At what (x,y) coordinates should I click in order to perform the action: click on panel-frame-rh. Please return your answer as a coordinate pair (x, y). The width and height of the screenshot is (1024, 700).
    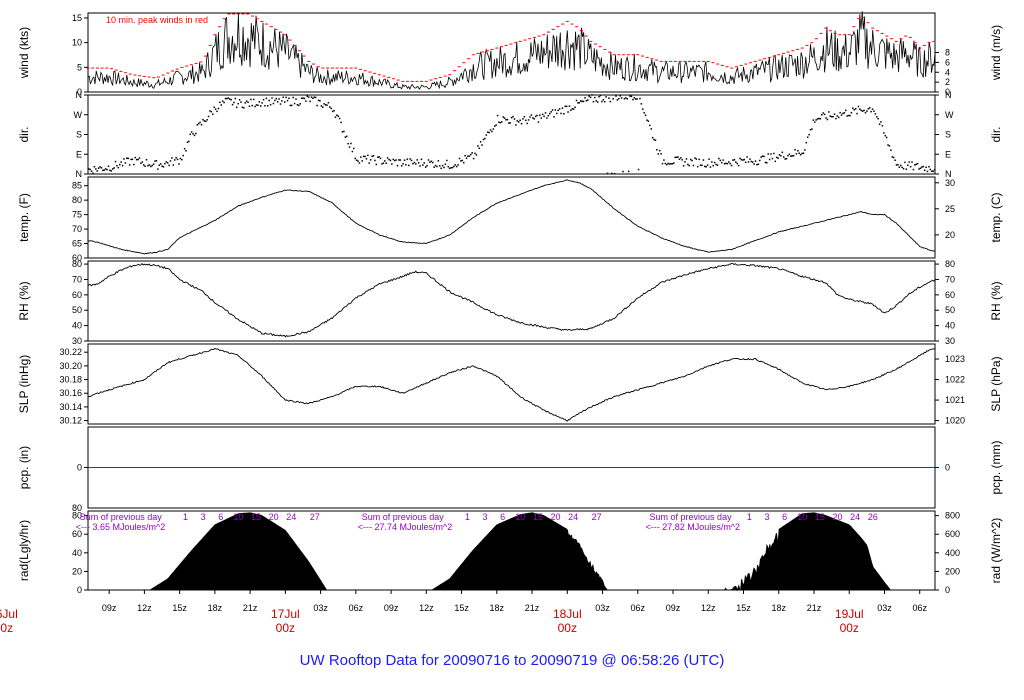
    Looking at the image, I should click on (511, 301).